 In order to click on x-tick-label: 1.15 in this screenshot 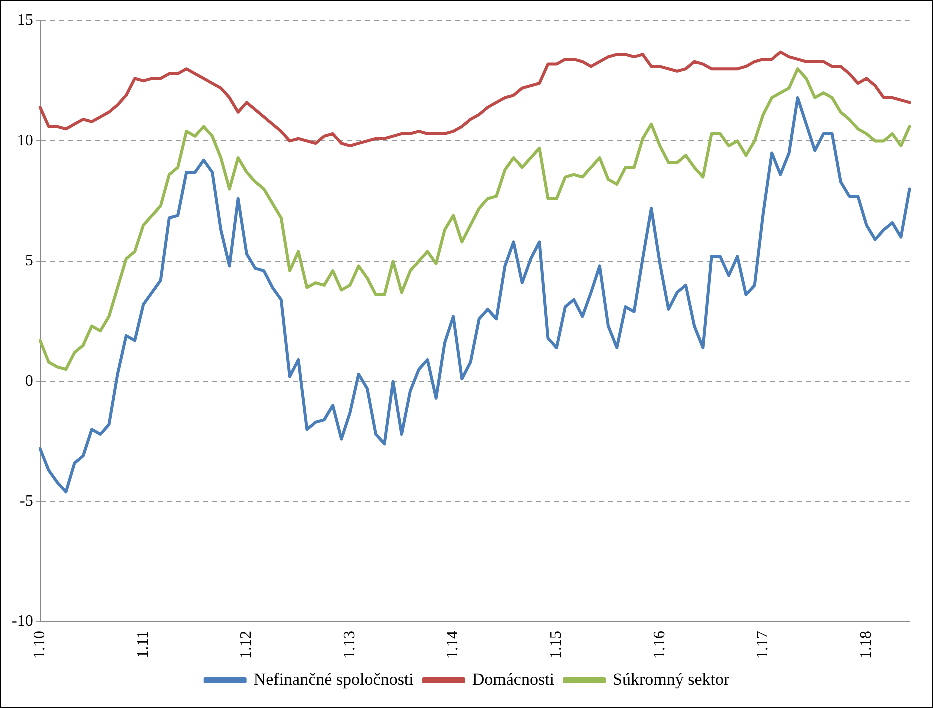, I will do `click(557, 645)`.